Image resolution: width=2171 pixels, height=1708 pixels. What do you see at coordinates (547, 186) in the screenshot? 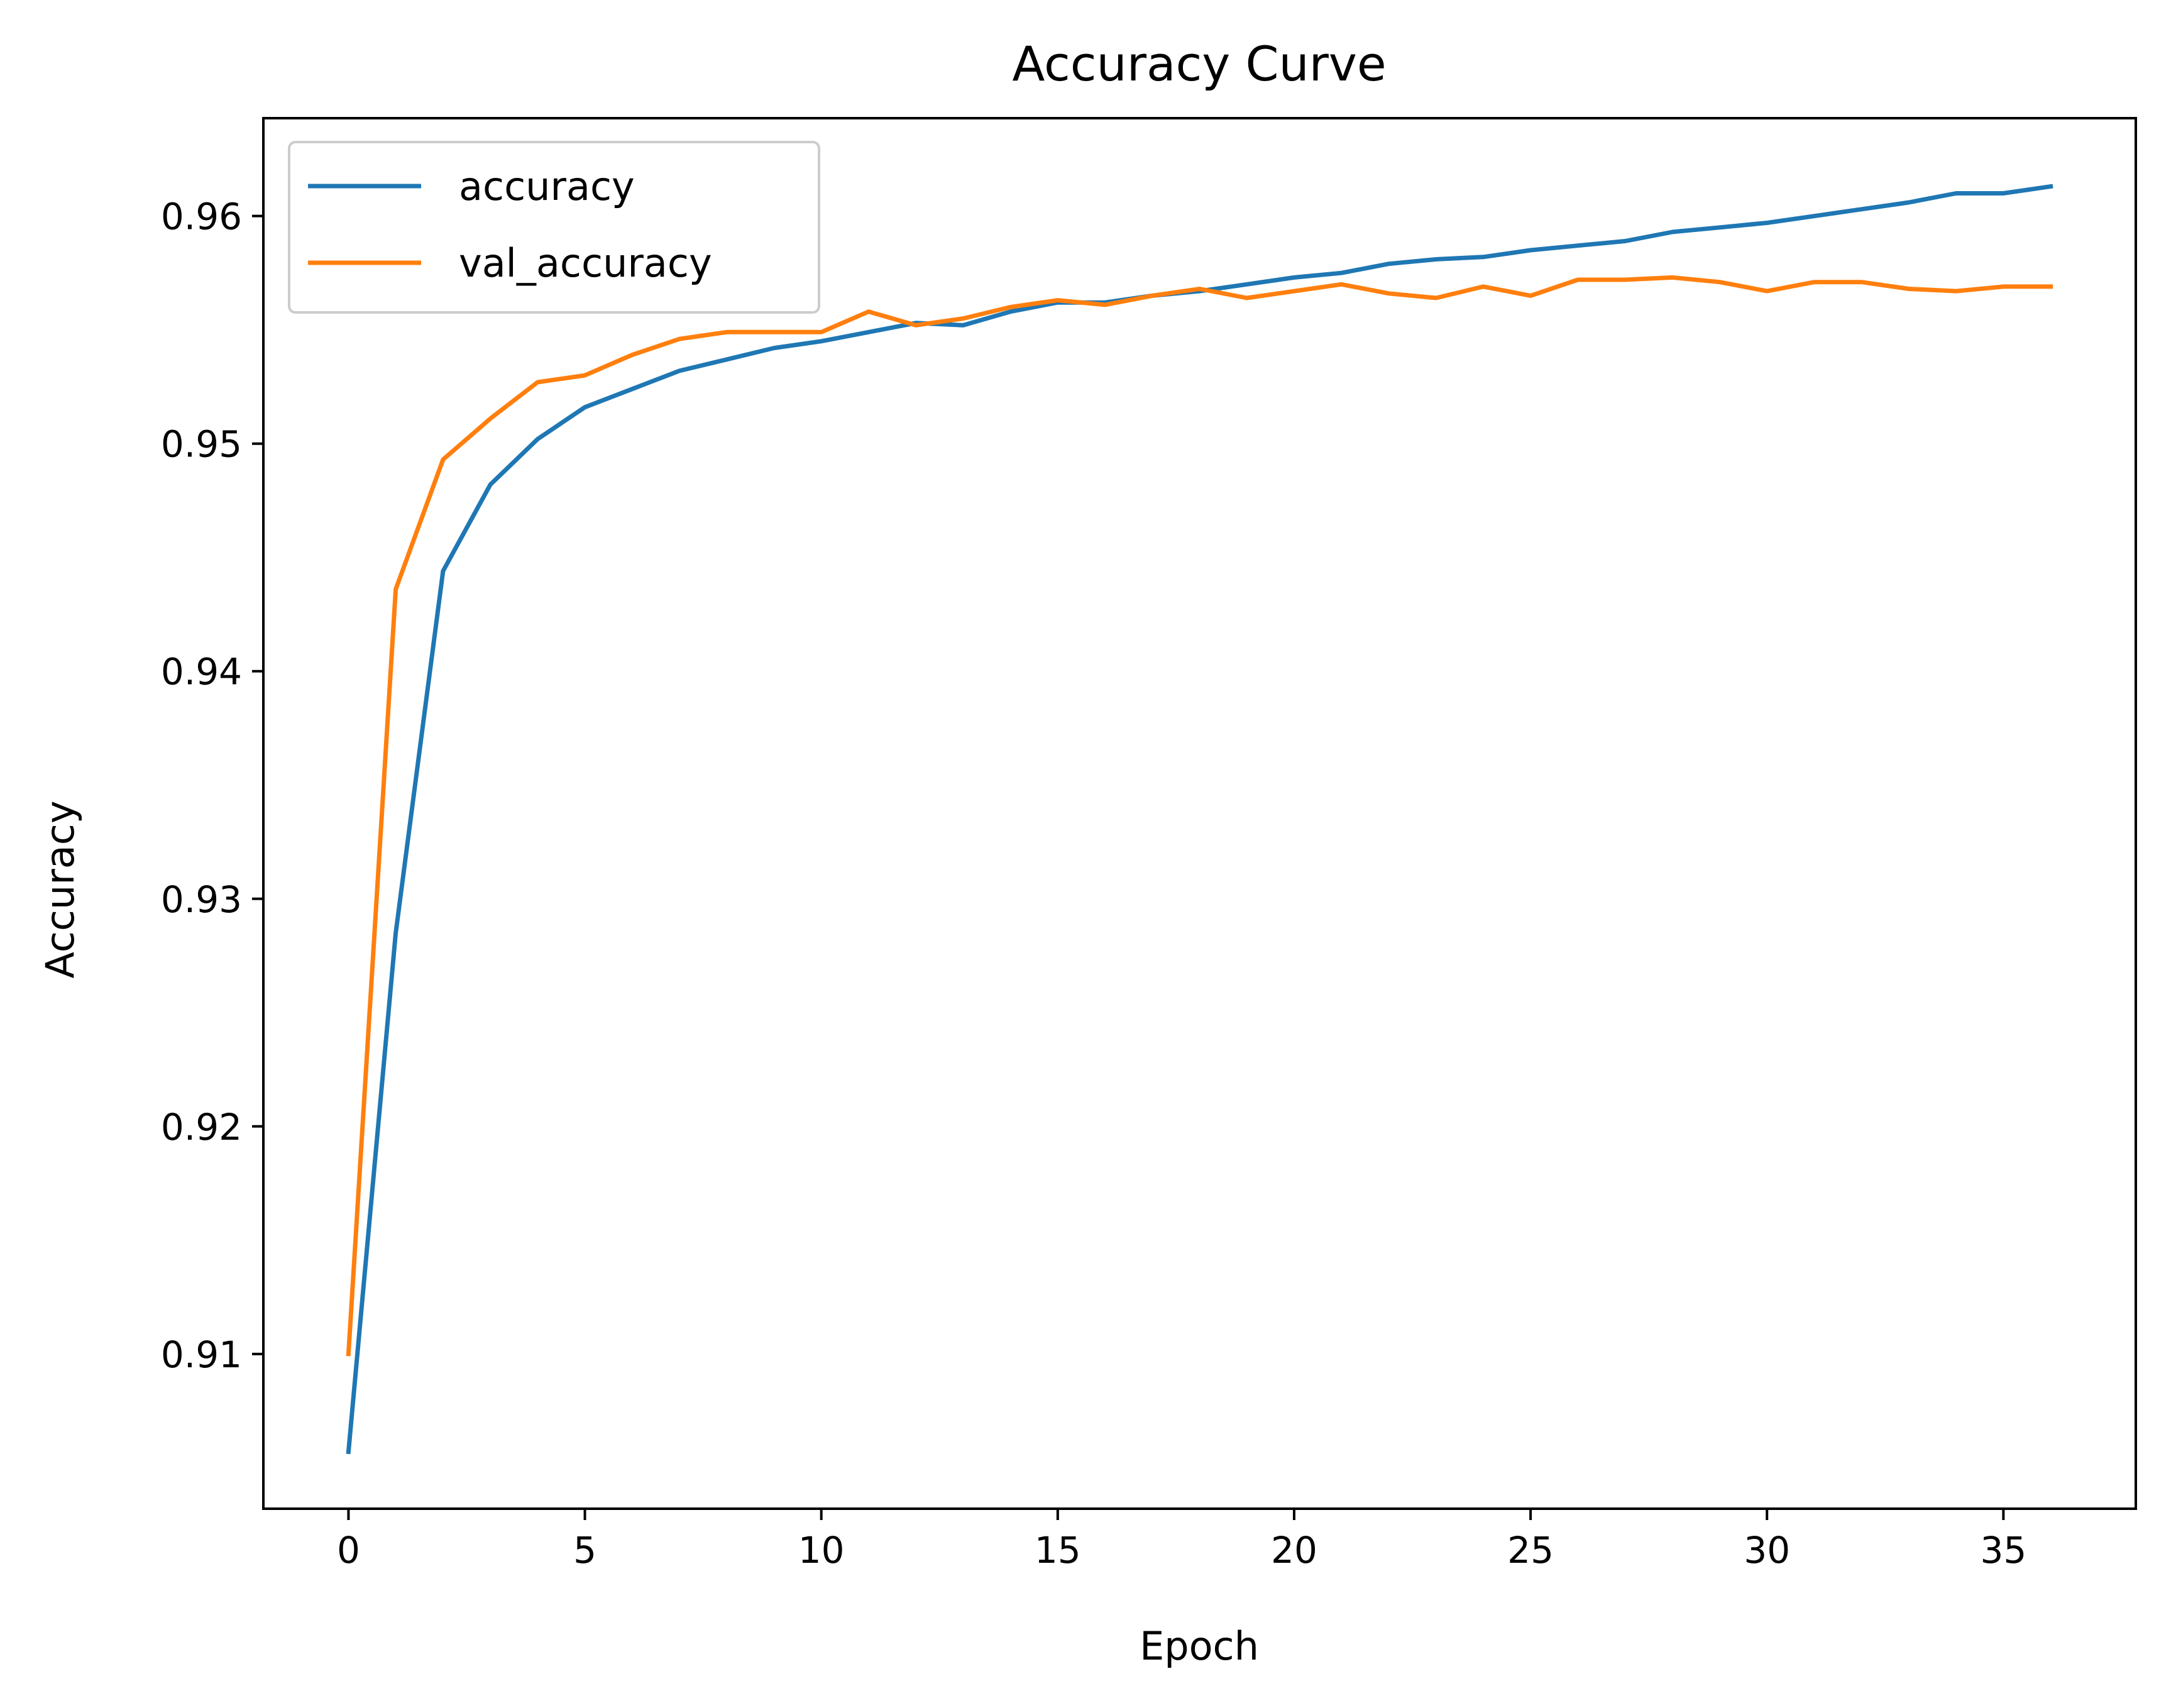
I see `legend-label-accuracy: accuracy` at bounding box center [547, 186].